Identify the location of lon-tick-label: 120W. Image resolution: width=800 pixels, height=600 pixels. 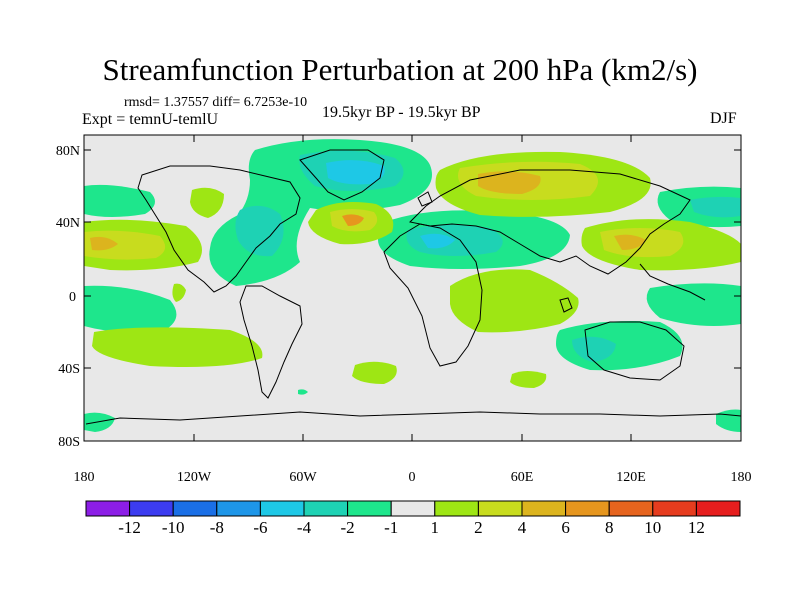
(194, 477).